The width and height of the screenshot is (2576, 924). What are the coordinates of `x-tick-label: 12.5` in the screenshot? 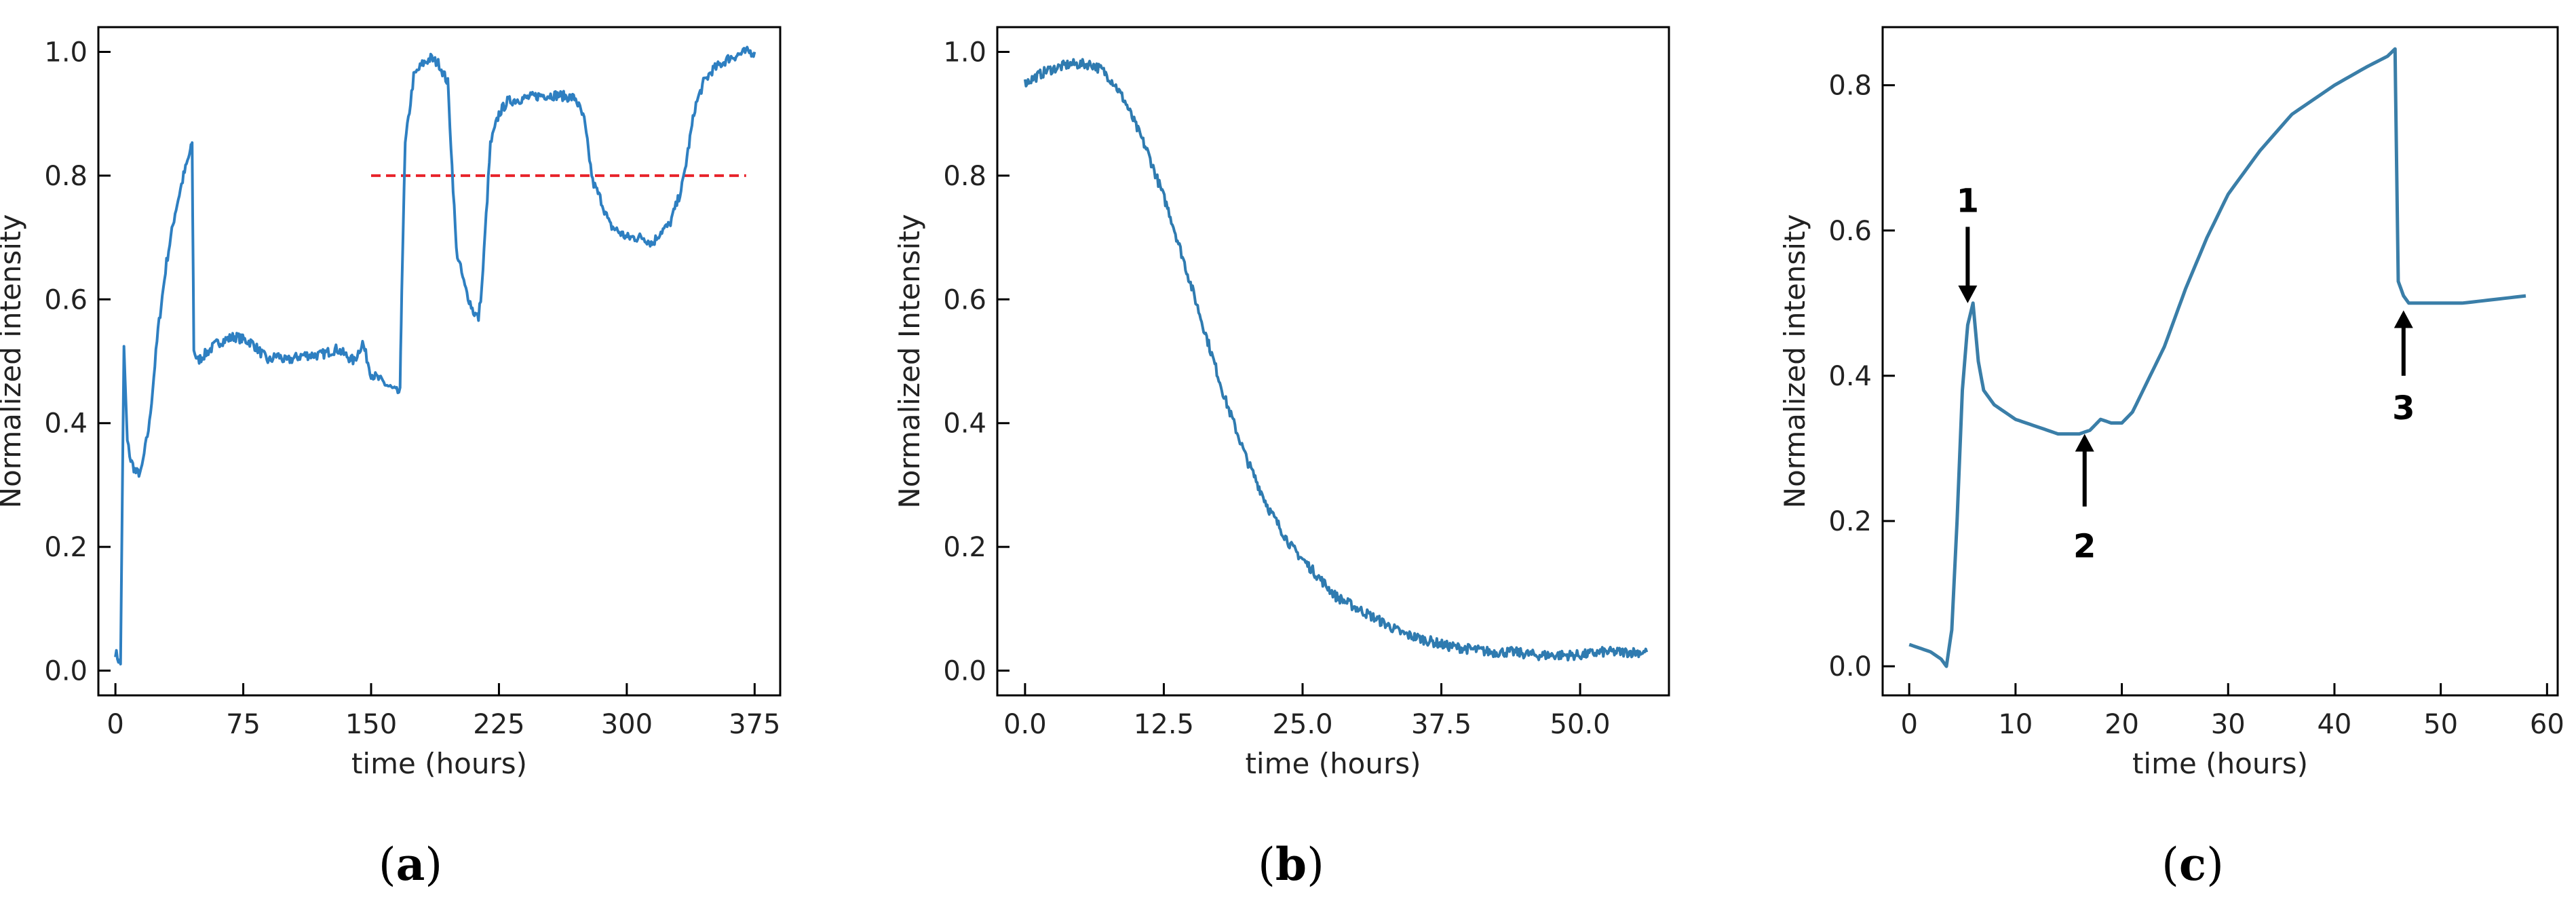 It's located at (1164, 725).